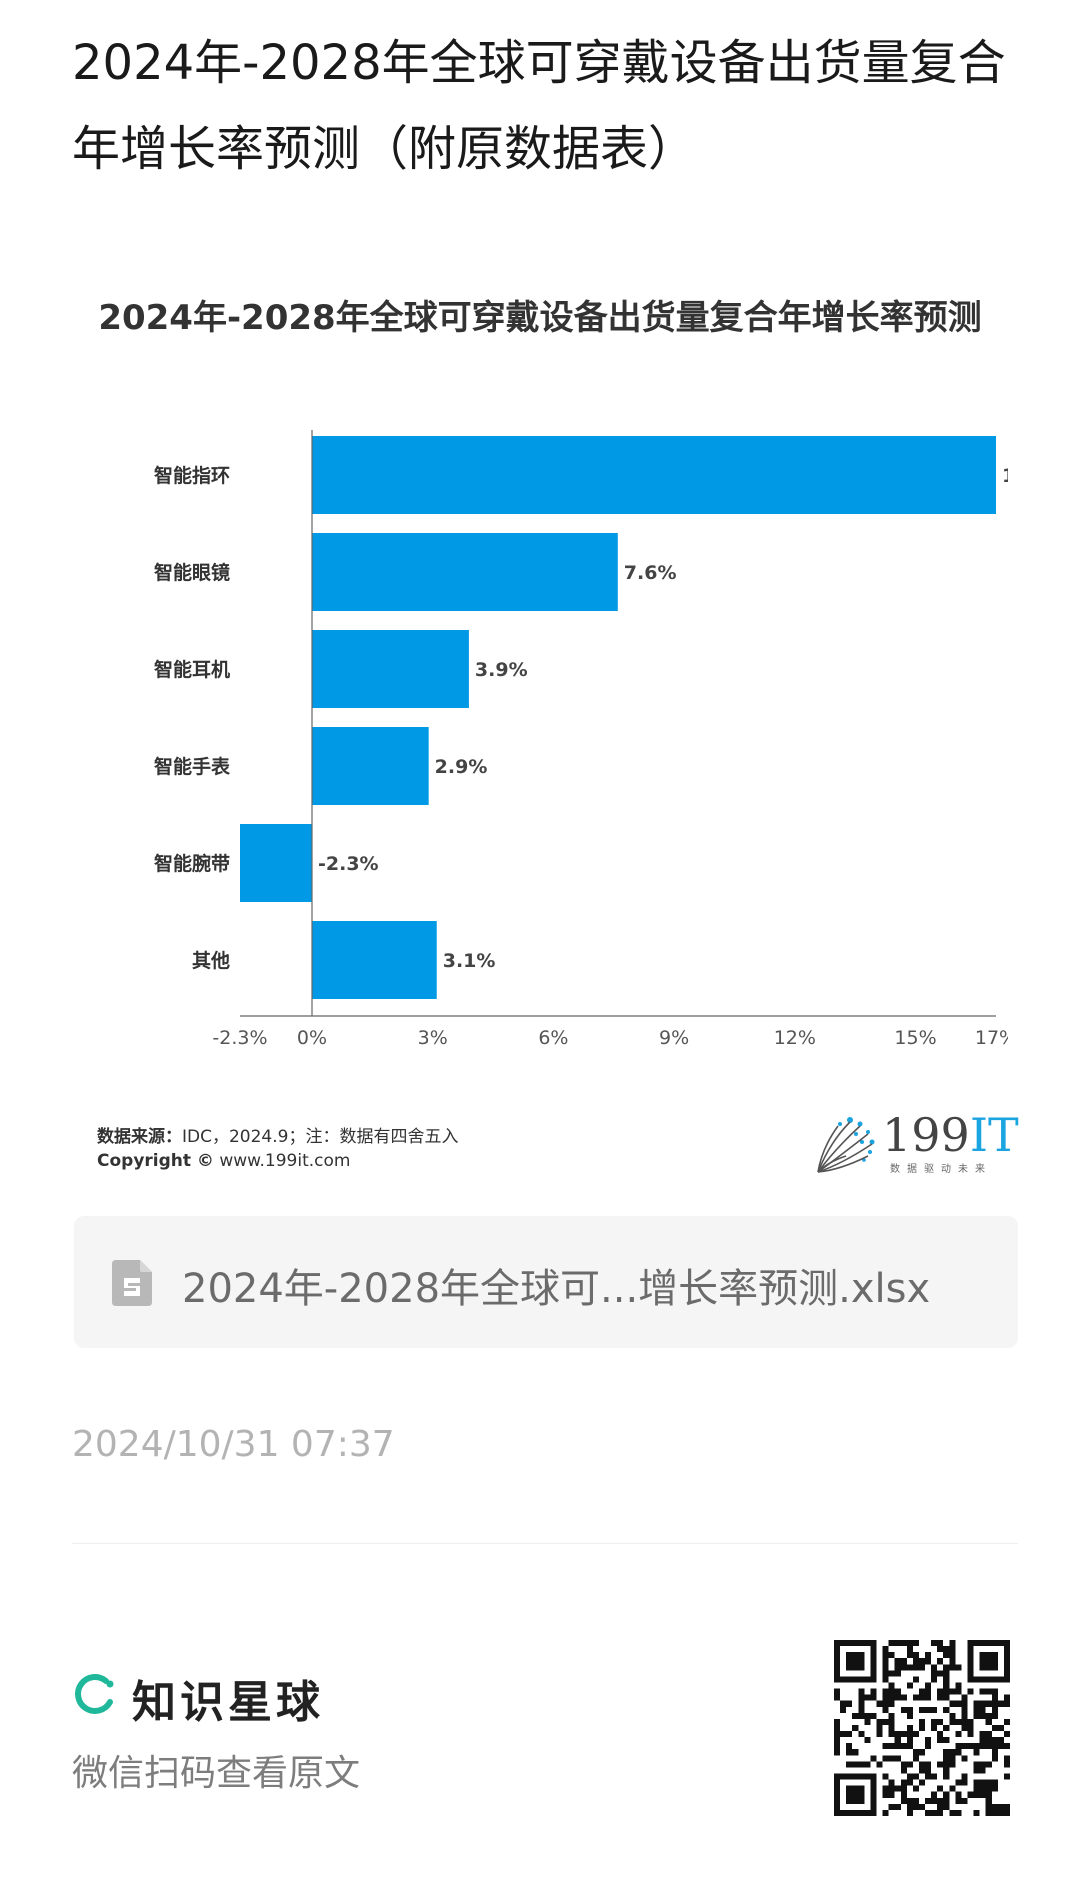 Image resolution: width=1080 pixels, height=1899 pixels. What do you see at coordinates (139, 1137) in the screenshot?
I see `source-label: 数据来源：` at bounding box center [139, 1137].